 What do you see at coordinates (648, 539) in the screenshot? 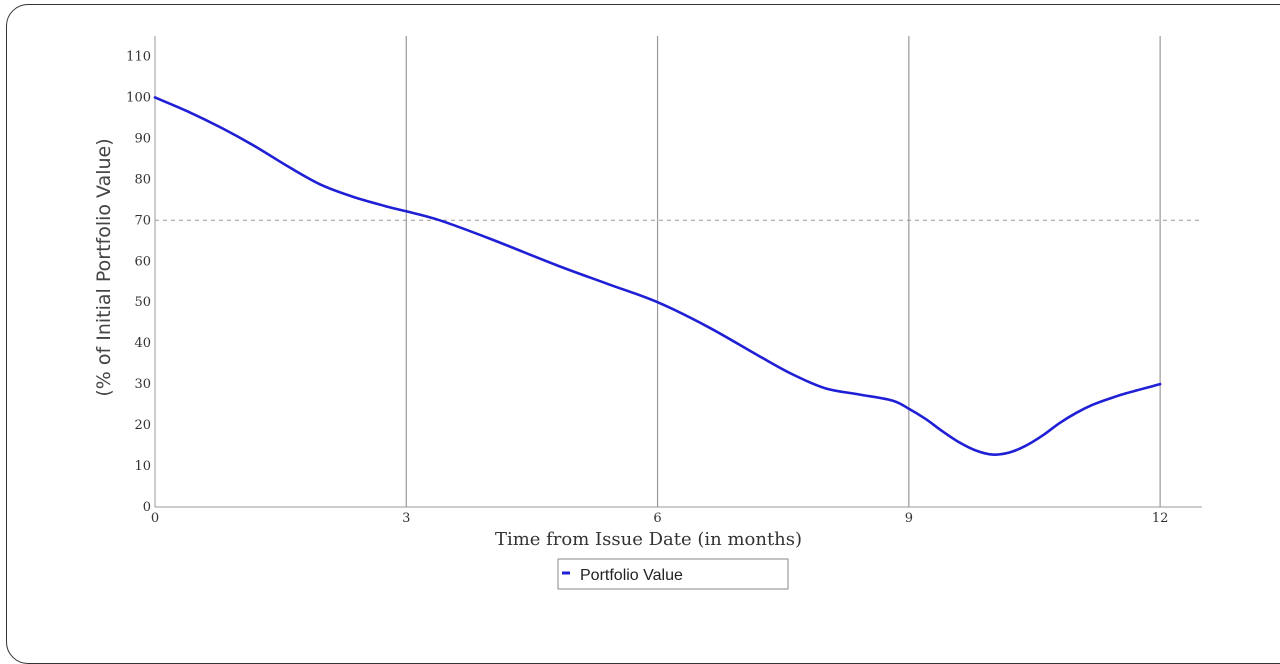
I see `x-axis-label: Time from Issue Date (in months)` at bounding box center [648, 539].